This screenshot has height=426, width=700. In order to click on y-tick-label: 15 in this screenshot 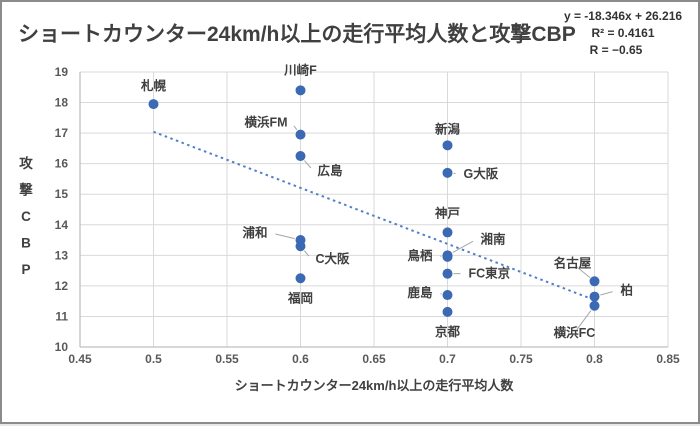, I will do `click(62, 194)`.